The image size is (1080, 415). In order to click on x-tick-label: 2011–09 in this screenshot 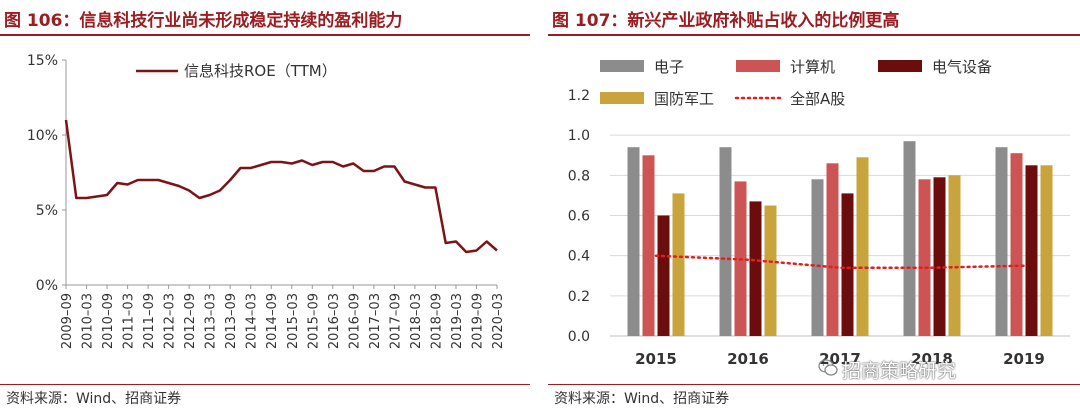, I will do `click(149, 321)`.